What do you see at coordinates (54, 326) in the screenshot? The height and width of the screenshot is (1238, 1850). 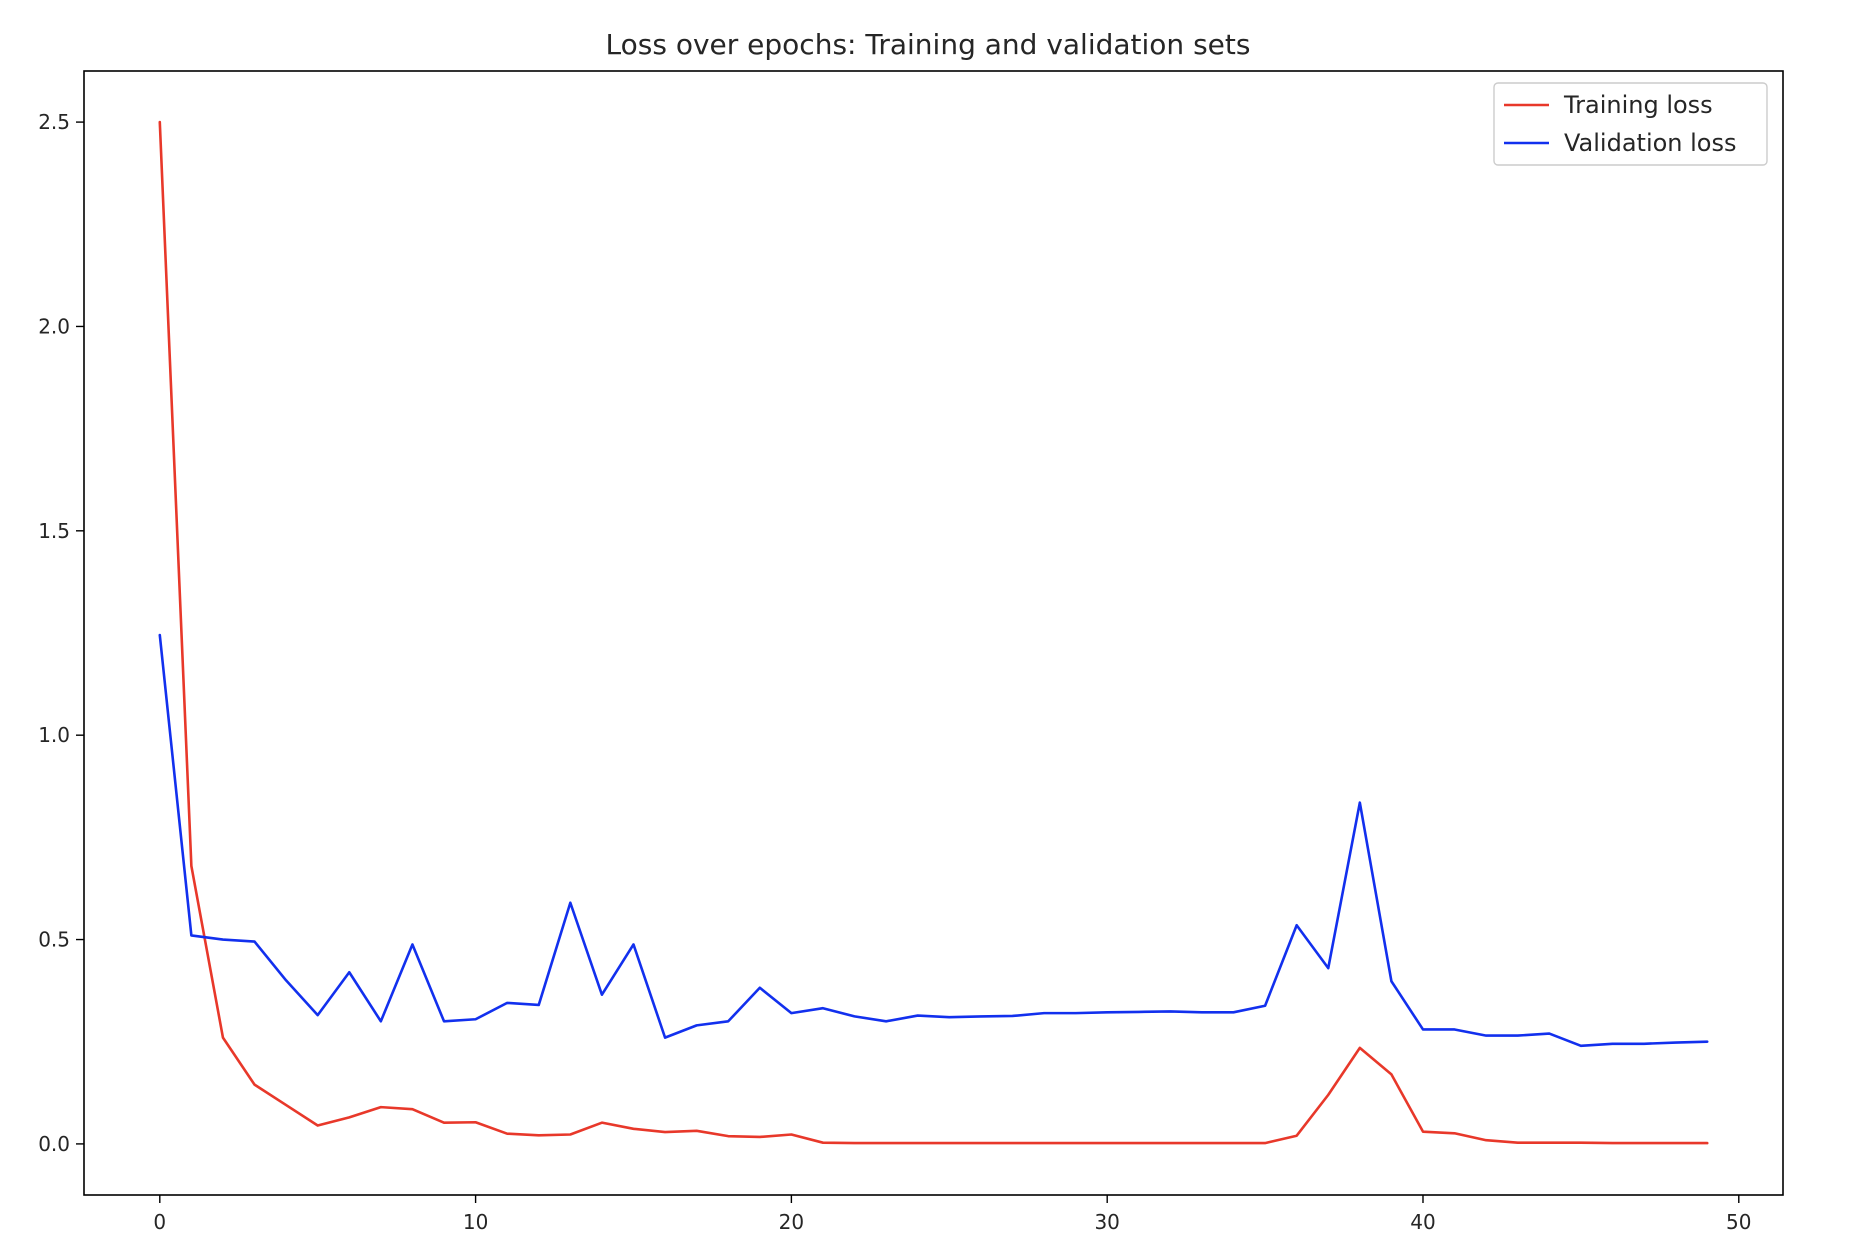 I see `y-tick-label: 2.0` at bounding box center [54, 326].